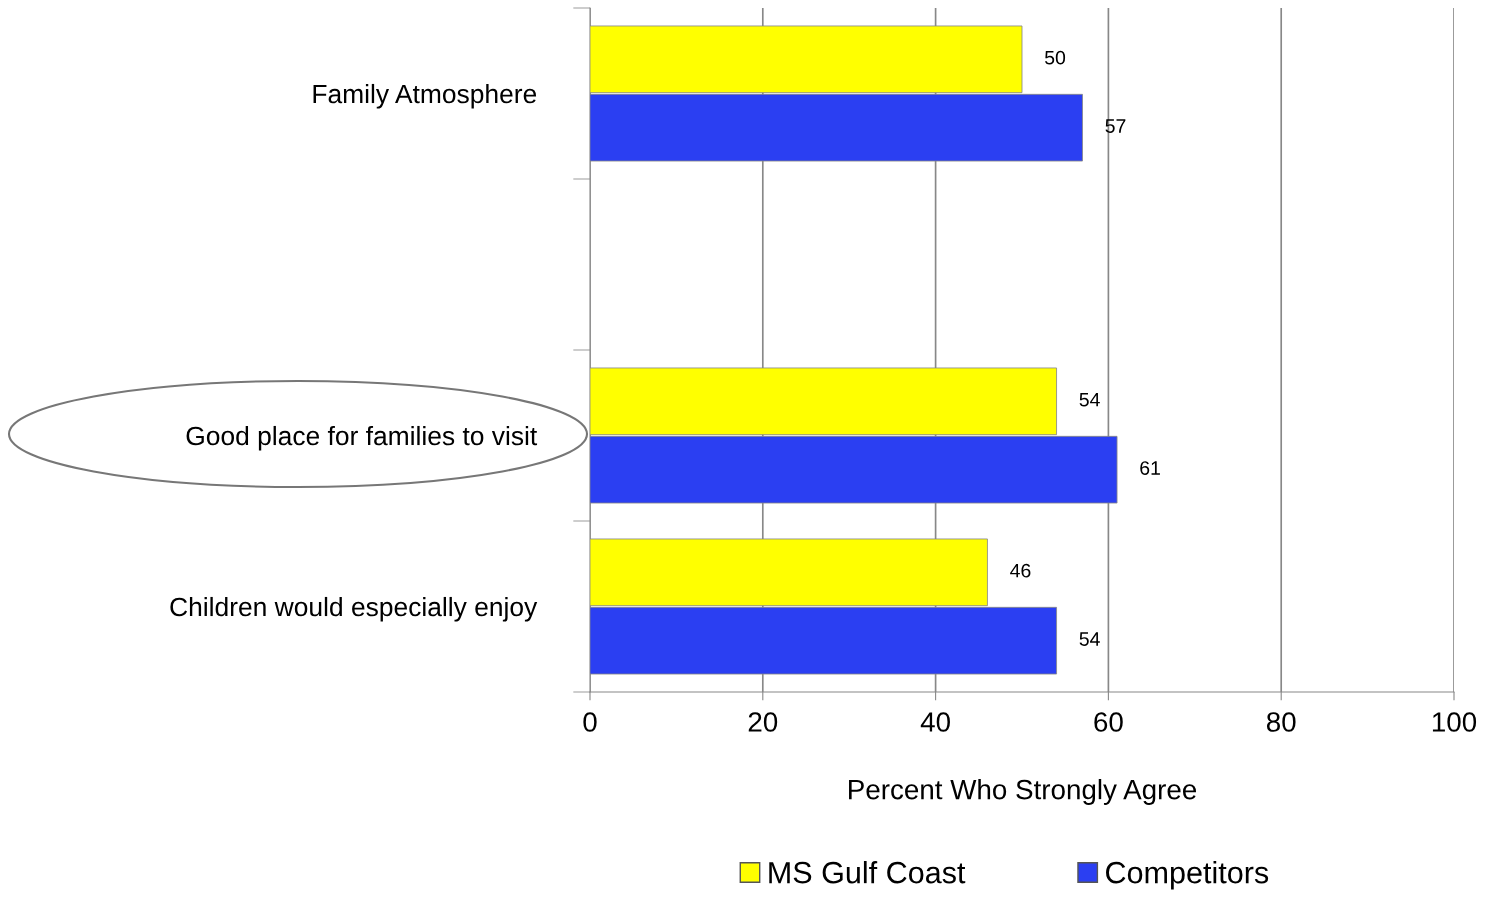  Describe the element at coordinates (867, 872) in the screenshot. I see `legend-label: MS Gulf Coast` at that location.